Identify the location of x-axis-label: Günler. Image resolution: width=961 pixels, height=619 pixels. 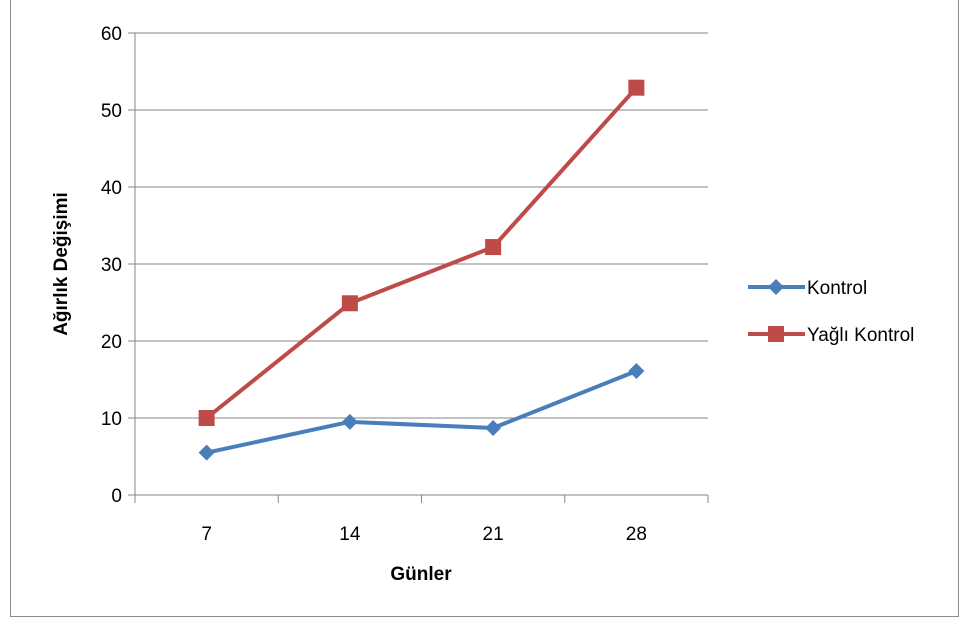
(421, 574).